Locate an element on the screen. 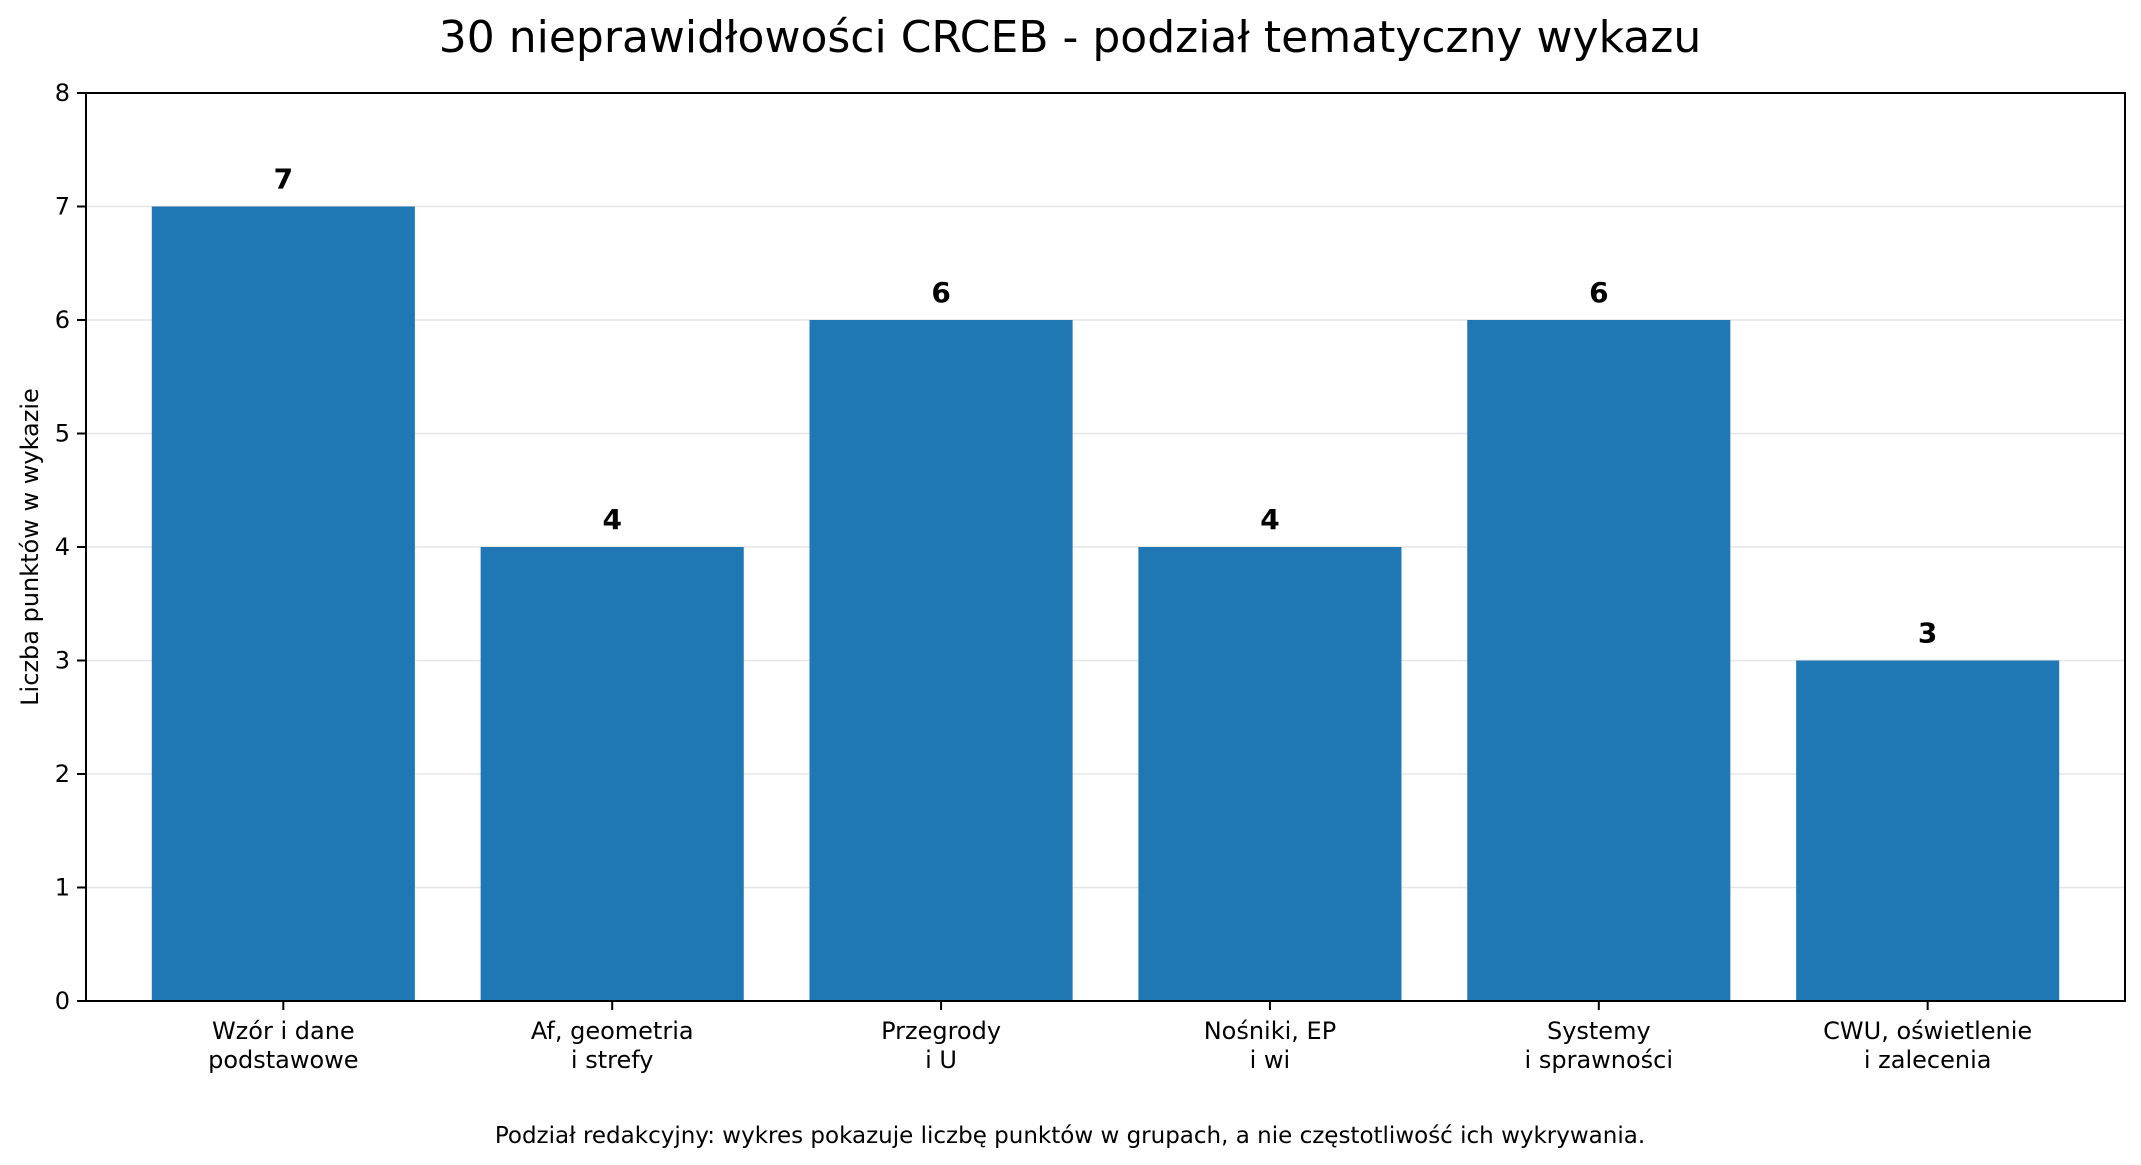  x-tick-label: Przegrody i U is located at coordinates (941, 1045).